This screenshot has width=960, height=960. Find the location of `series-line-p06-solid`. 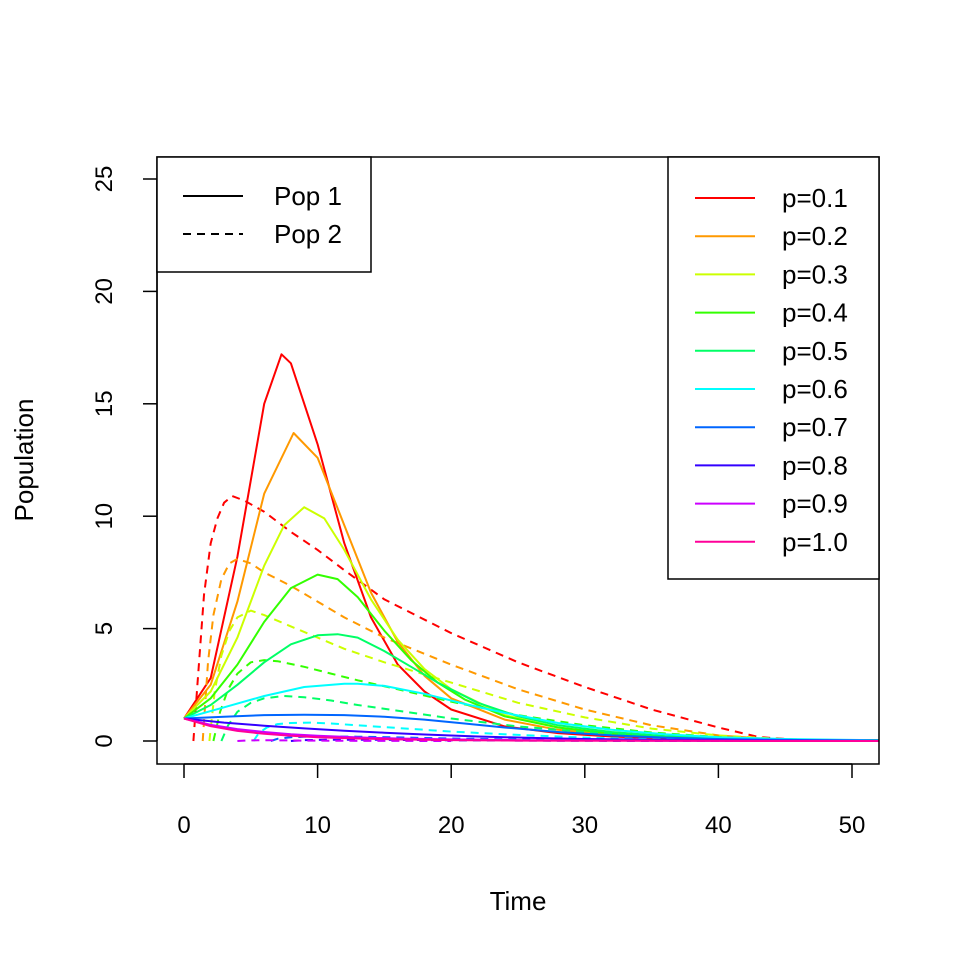

series-line-p06-solid is located at coordinates (531, 712).